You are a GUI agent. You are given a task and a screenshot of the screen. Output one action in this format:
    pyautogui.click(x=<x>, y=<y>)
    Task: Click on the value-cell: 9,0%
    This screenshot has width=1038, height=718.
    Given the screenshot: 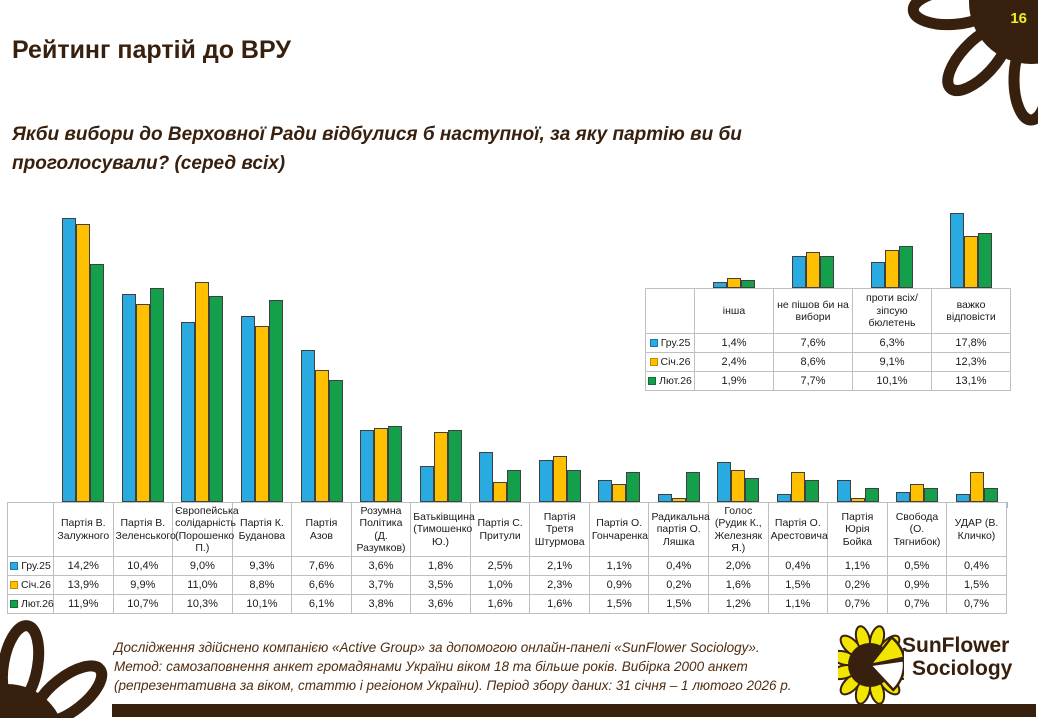 What is the action you would take?
    pyautogui.click(x=202, y=566)
    